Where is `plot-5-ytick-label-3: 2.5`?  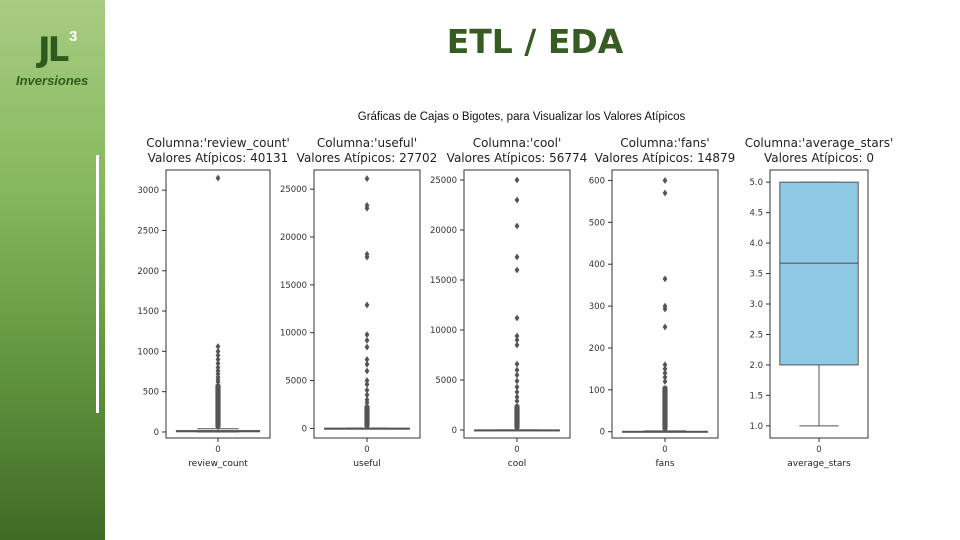 plot-5-ytick-label-3: 2.5 is located at coordinates (756, 335).